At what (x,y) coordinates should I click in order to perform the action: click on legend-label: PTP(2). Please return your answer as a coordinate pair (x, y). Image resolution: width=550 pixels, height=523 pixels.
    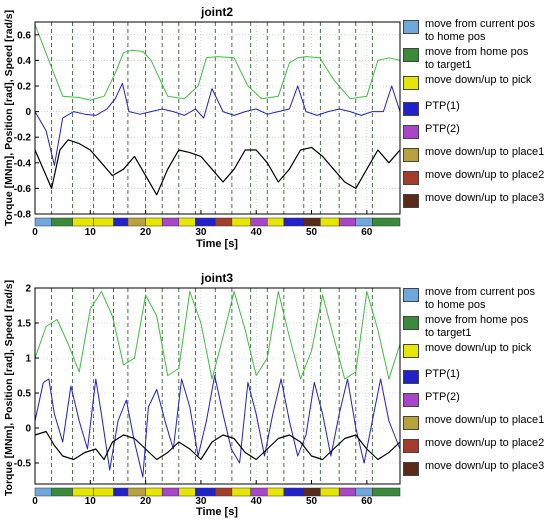
    Looking at the image, I should click on (442, 129).